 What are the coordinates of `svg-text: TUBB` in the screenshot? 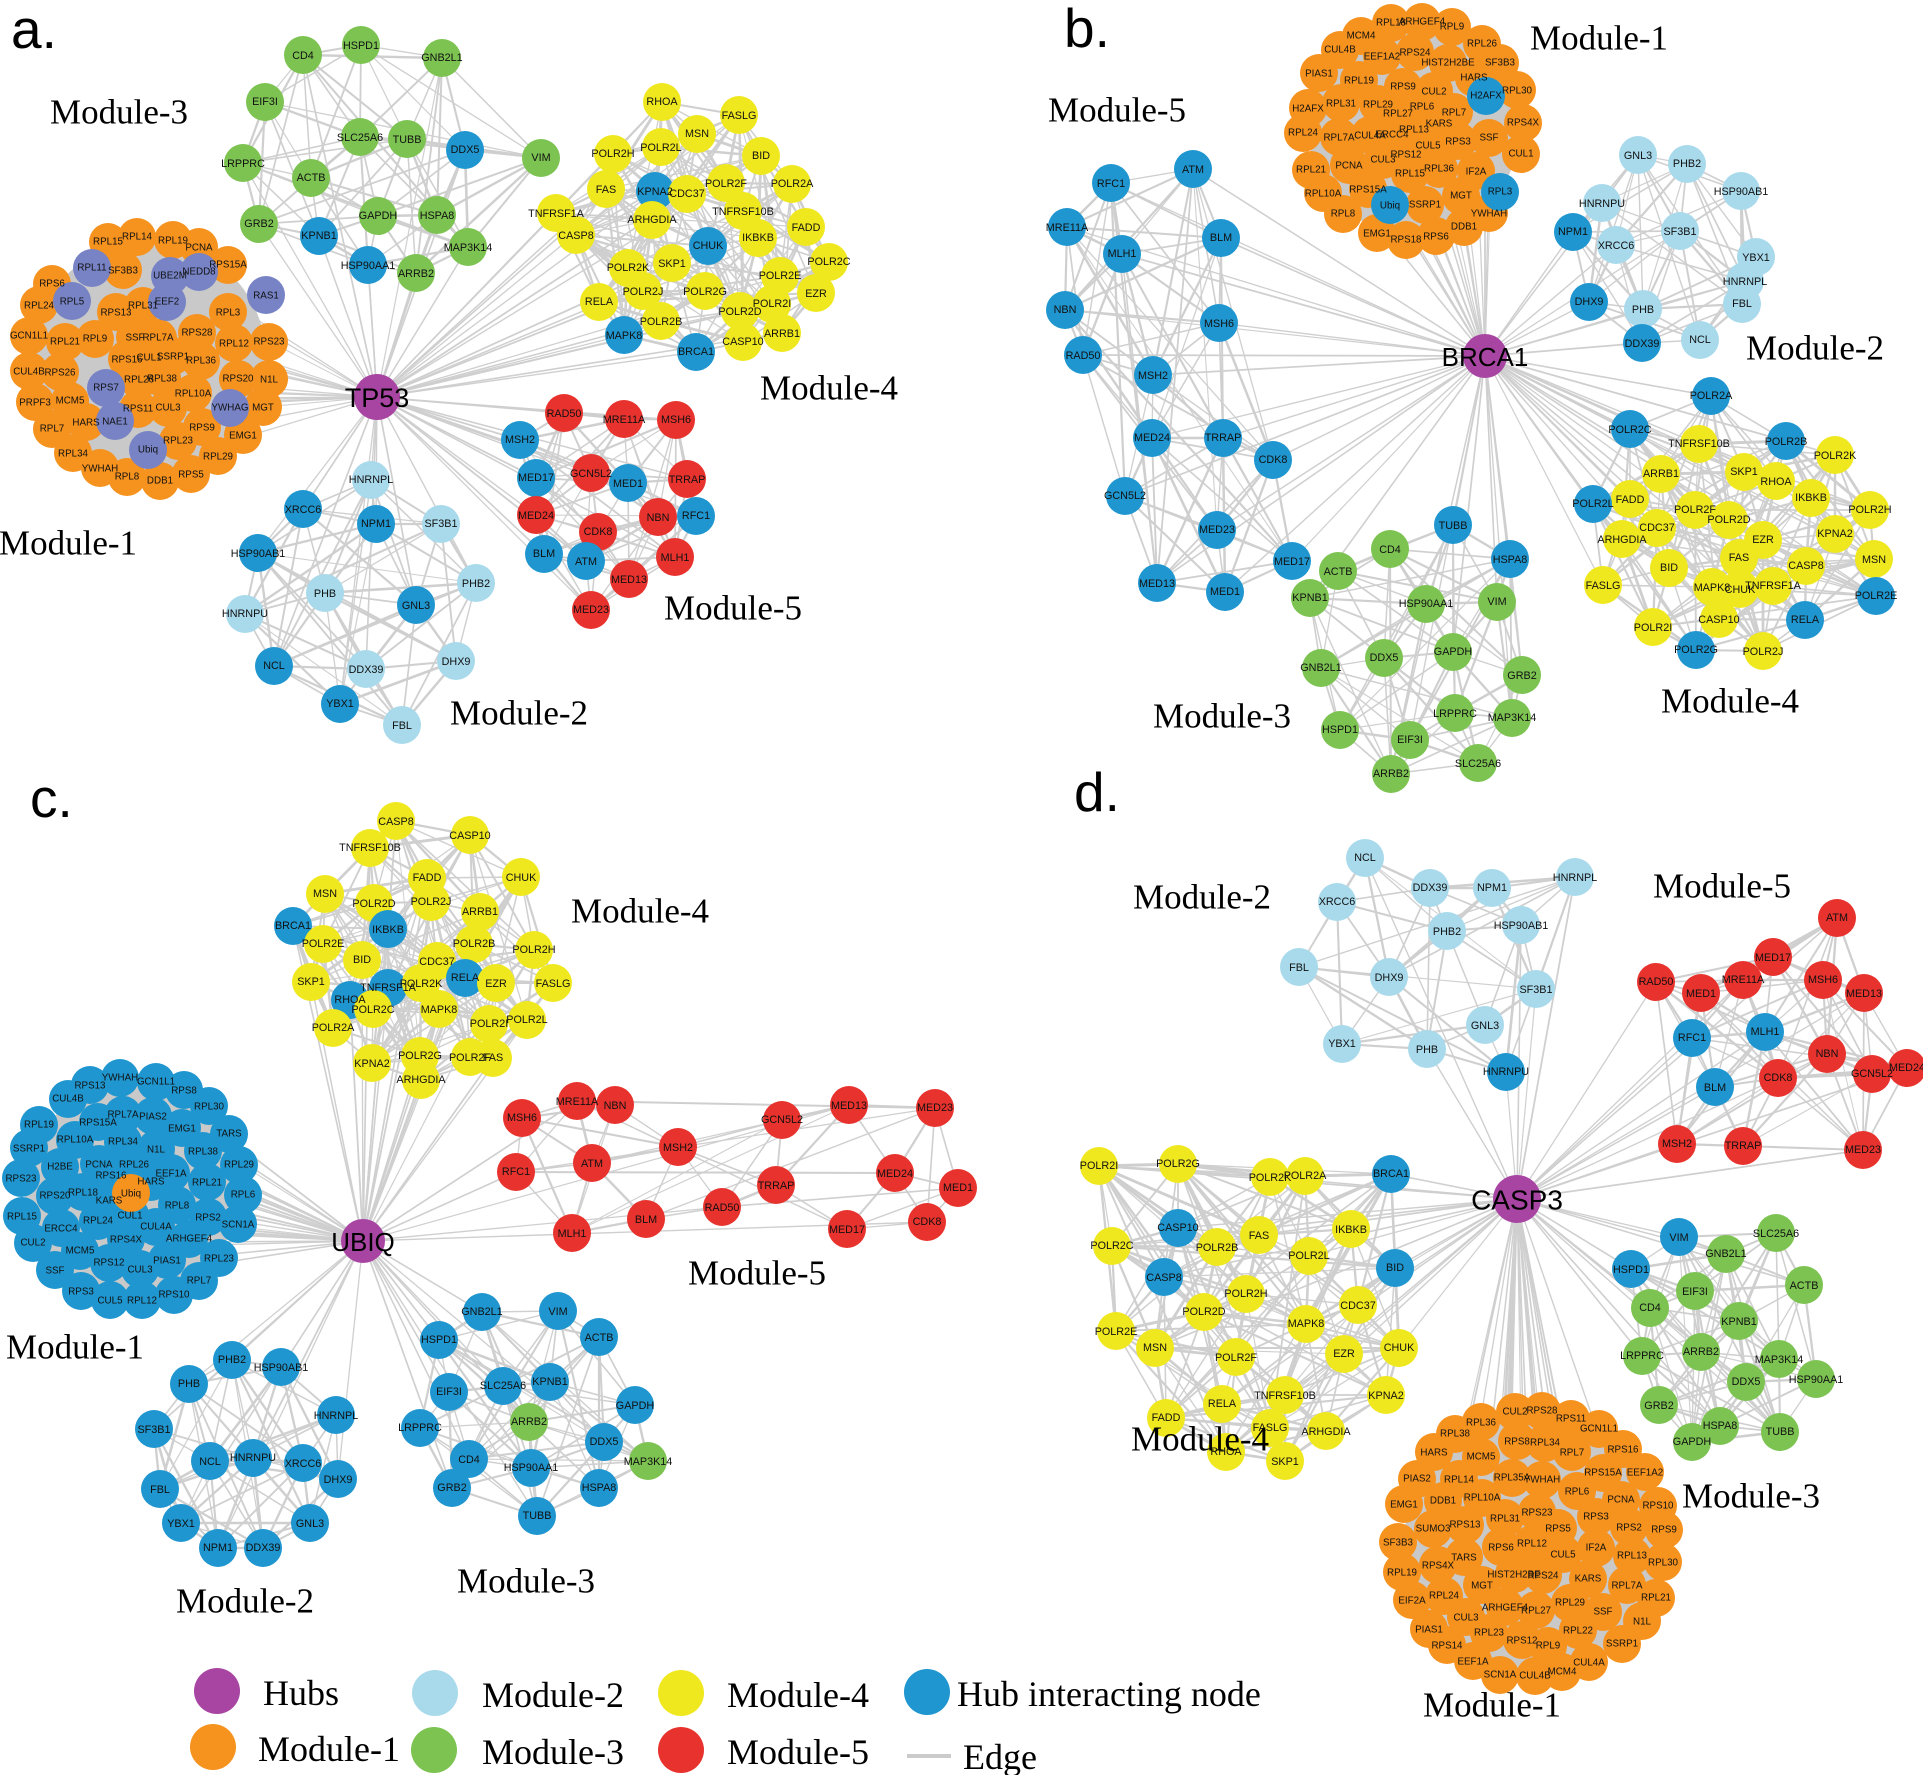 It's located at (407, 140).